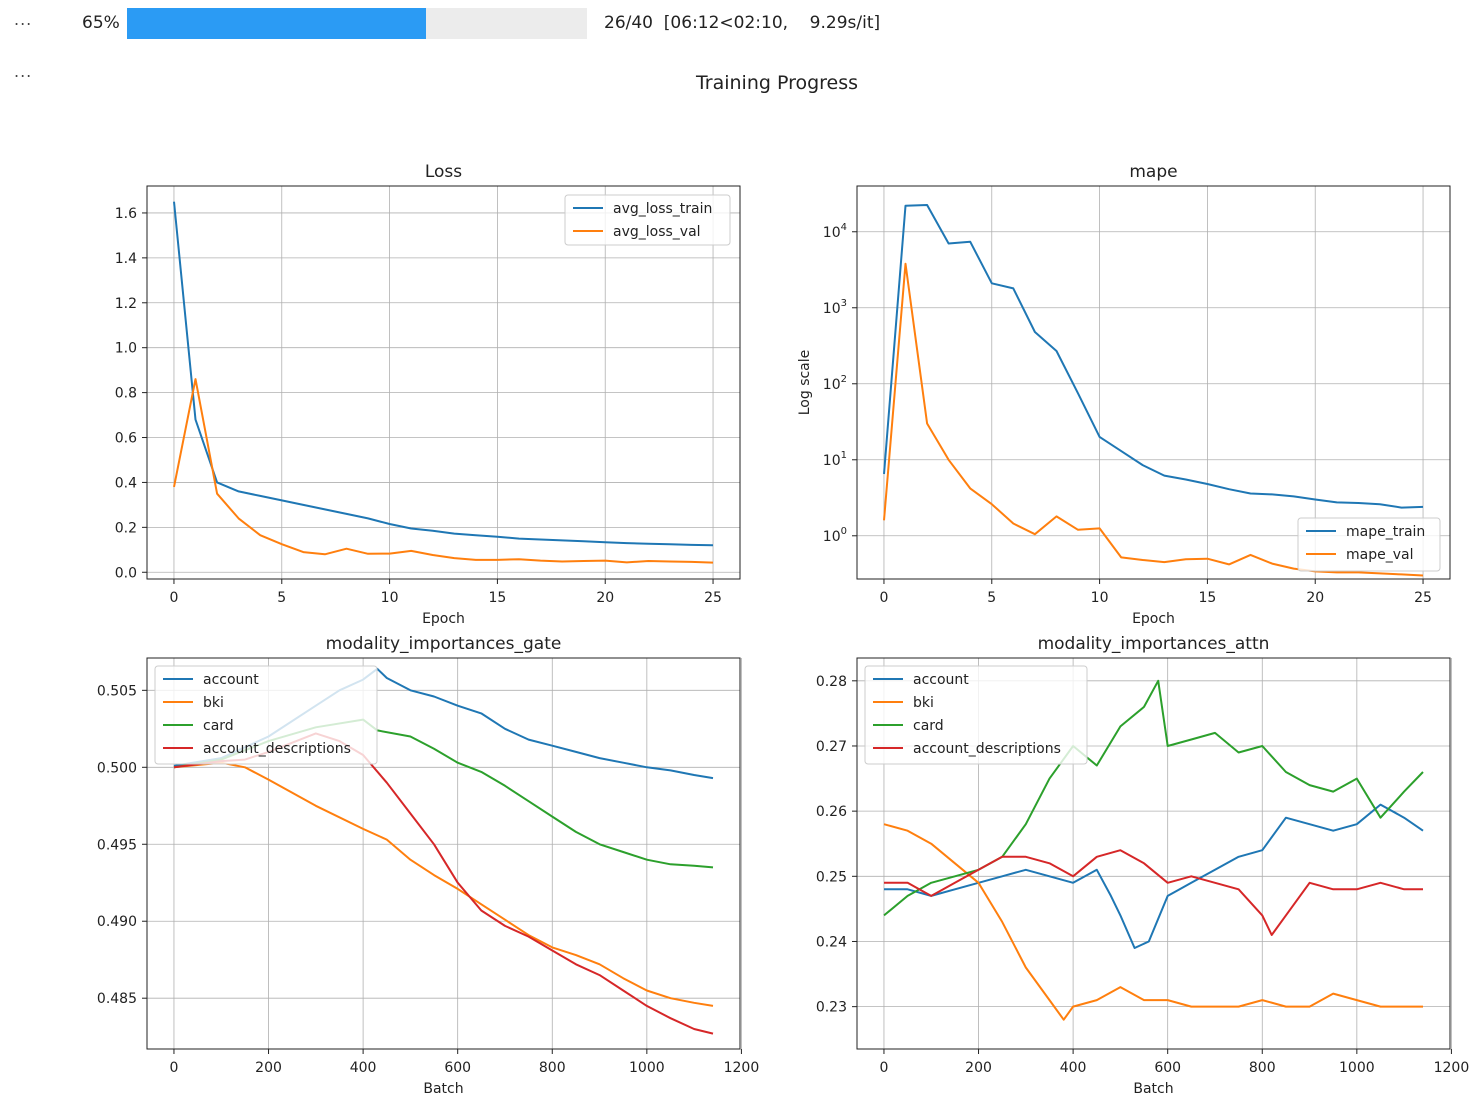  Describe the element at coordinates (1379, 555) in the screenshot. I see `legend-label: mape_val` at that location.